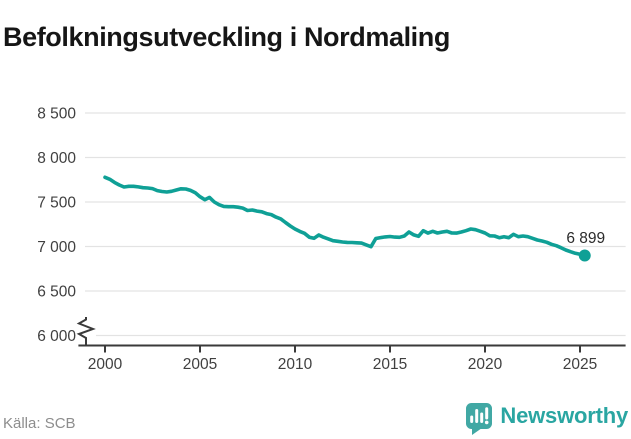 This screenshot has height=439, width=631. Describe the element at coordinates (580, 364) in the screenshot. I see `x-axis-tick-label: 2025` at that location.